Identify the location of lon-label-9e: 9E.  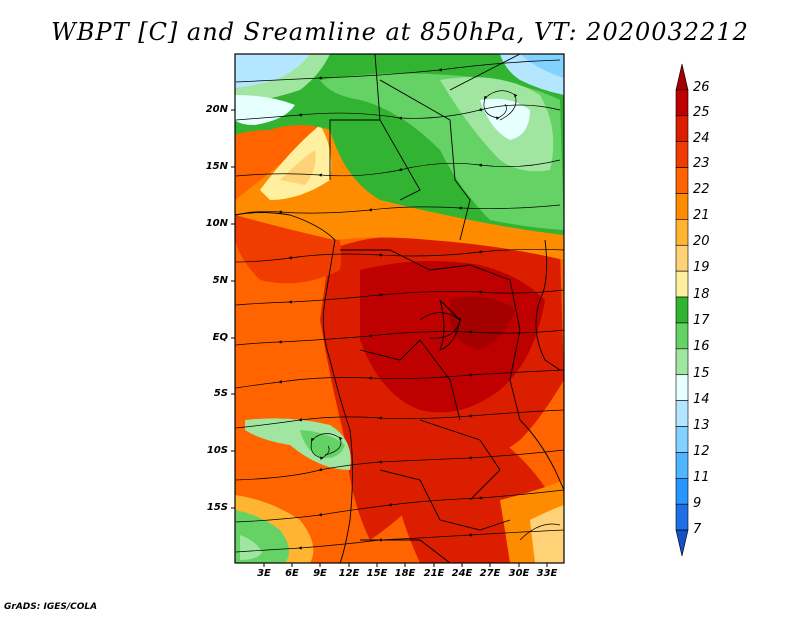
(320, 573).